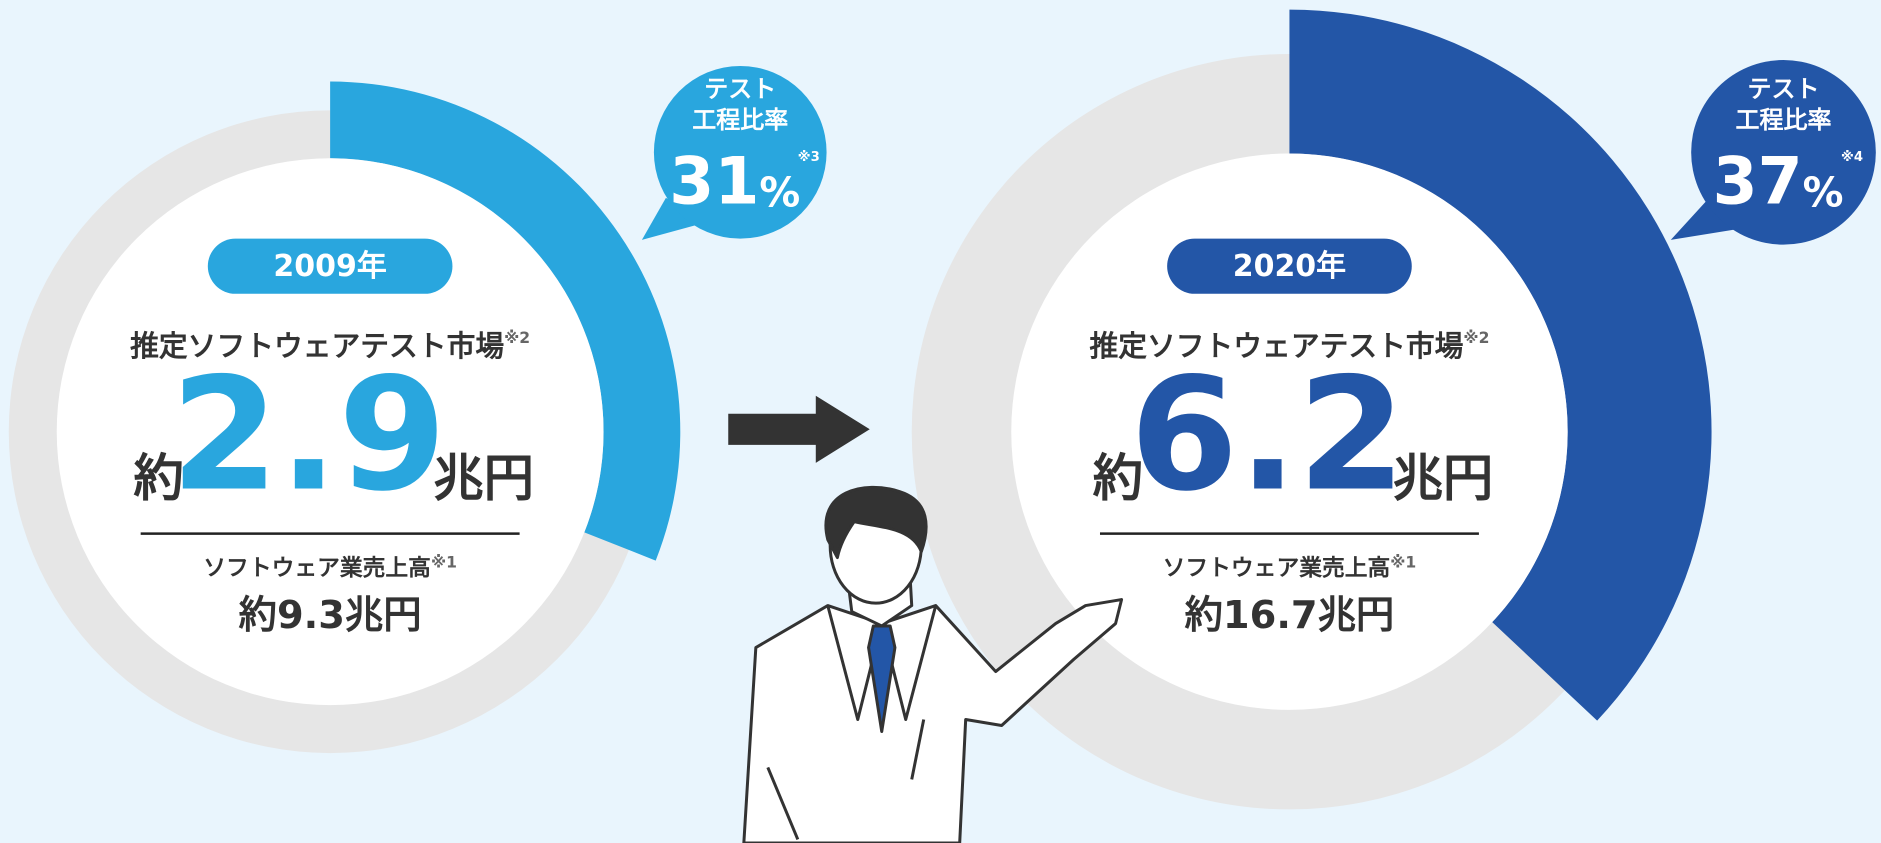 The height and width of the screenshot is (843, 1881). Describe the element at coordinates (799, 429) in the screenshot. I see `arrow` at that location.